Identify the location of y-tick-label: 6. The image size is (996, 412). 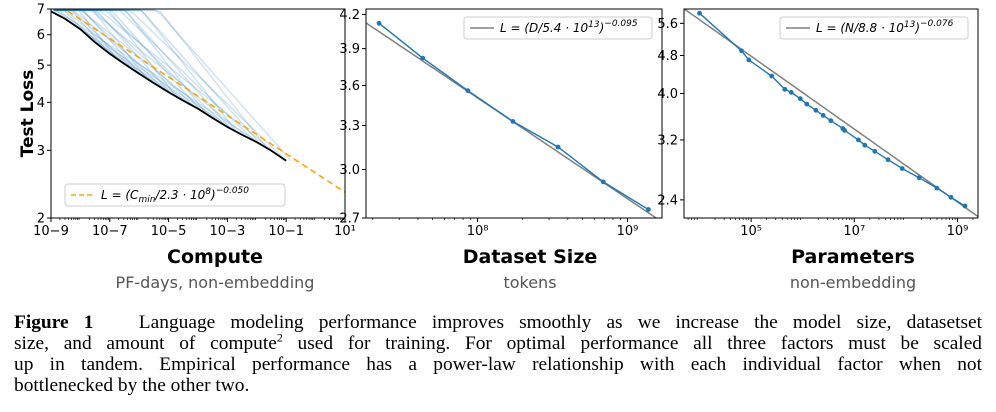
(41, 35).